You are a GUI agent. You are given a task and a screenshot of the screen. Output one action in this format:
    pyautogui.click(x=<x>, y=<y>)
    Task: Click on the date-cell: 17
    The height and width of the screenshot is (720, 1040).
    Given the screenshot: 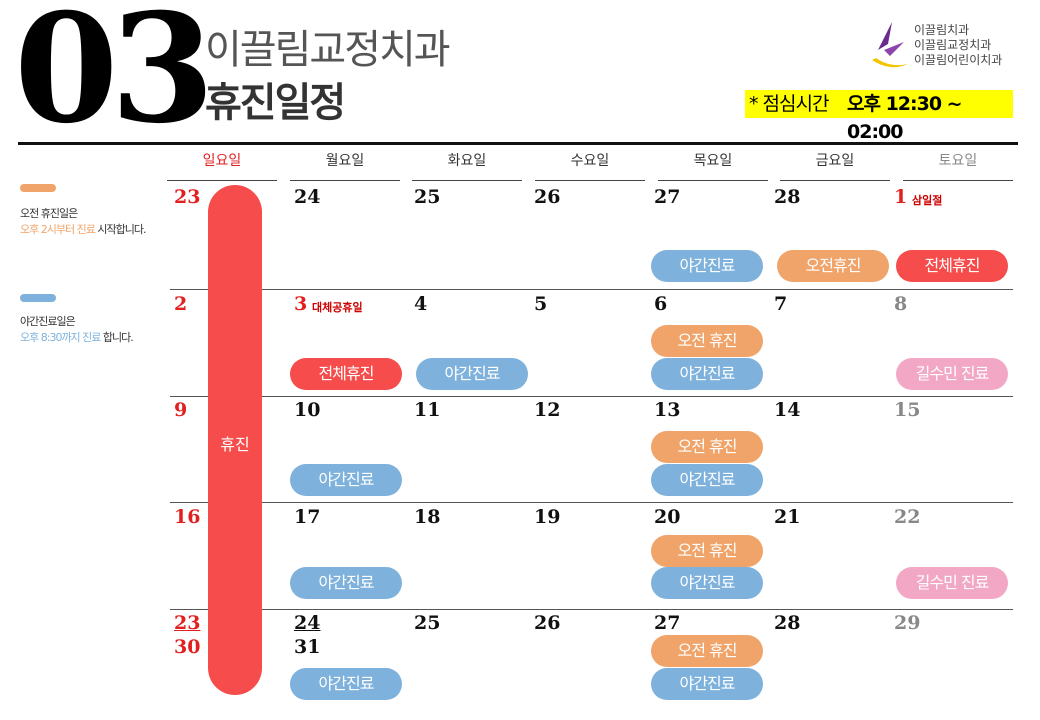 What is the action you would take?
    pyautogui.click(x=307, y=517)
    